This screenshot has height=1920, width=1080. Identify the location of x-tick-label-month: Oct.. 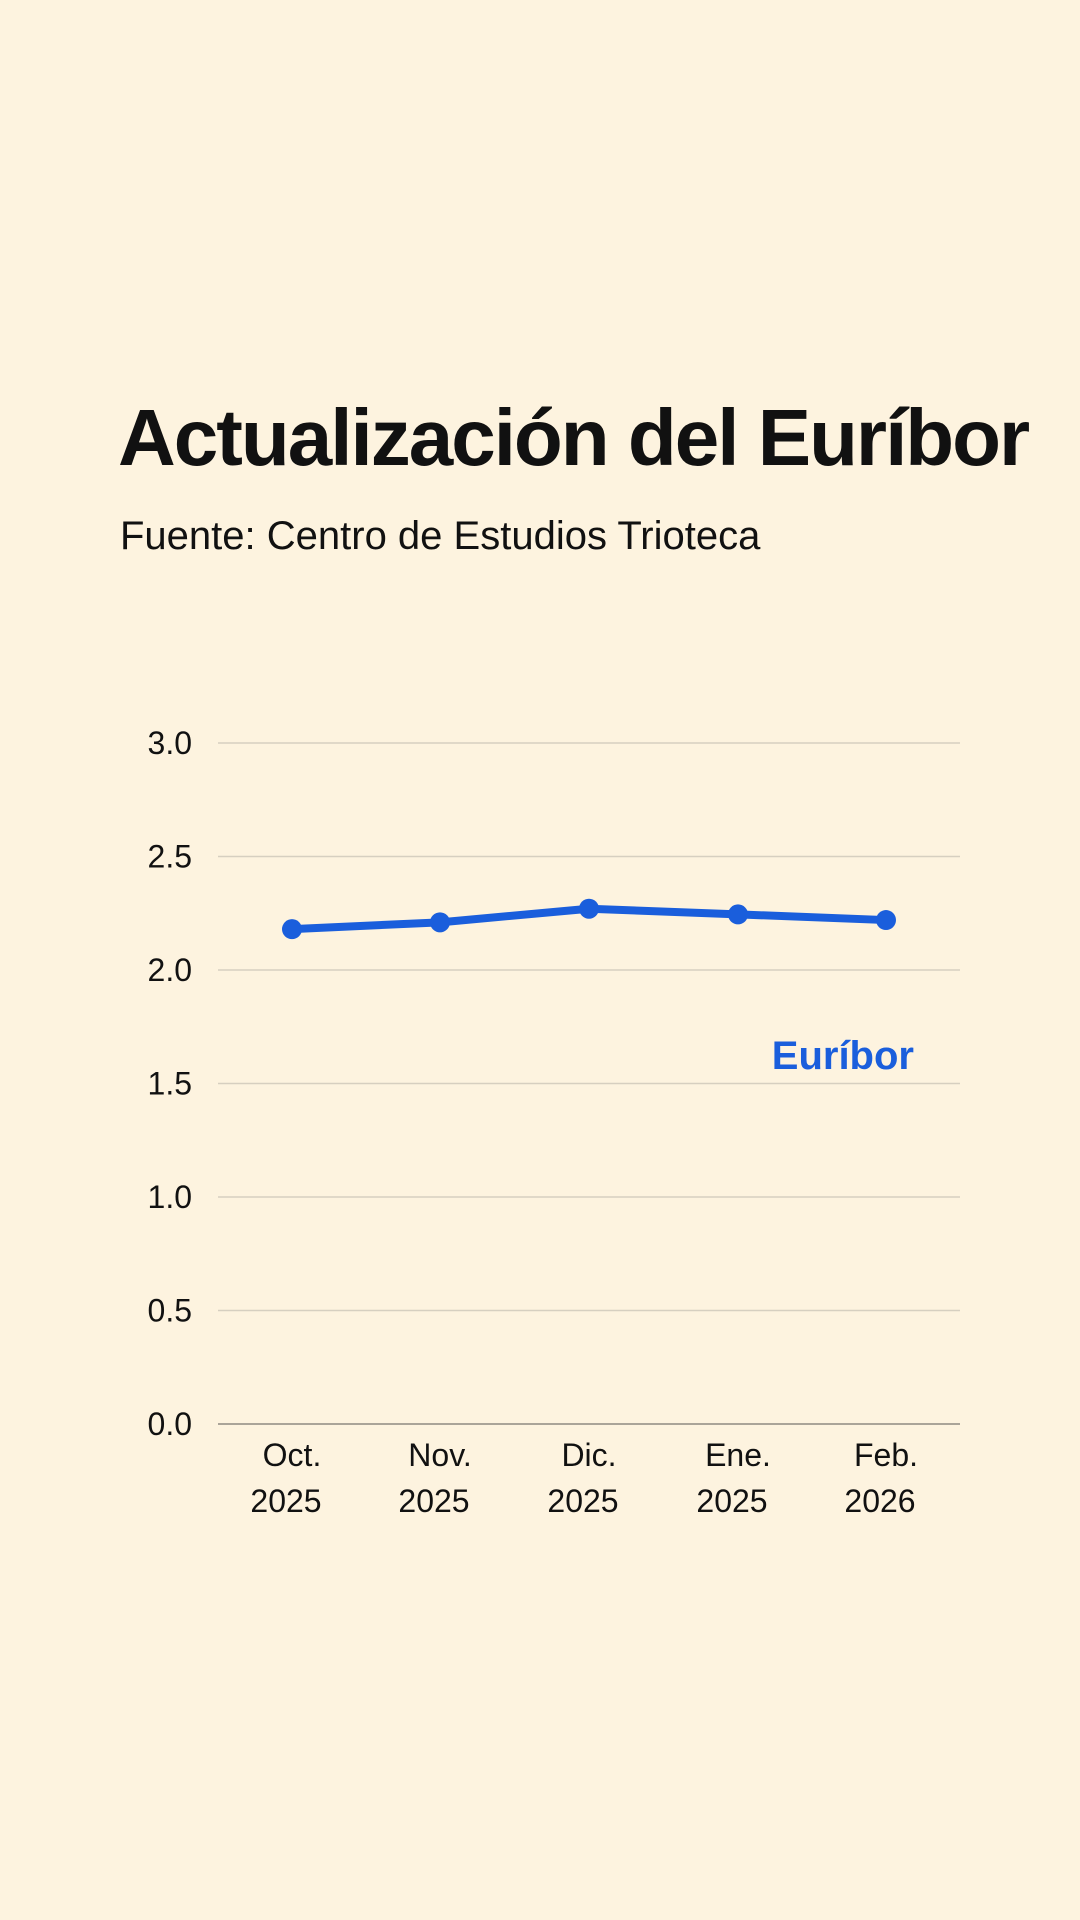
(292, 1455).